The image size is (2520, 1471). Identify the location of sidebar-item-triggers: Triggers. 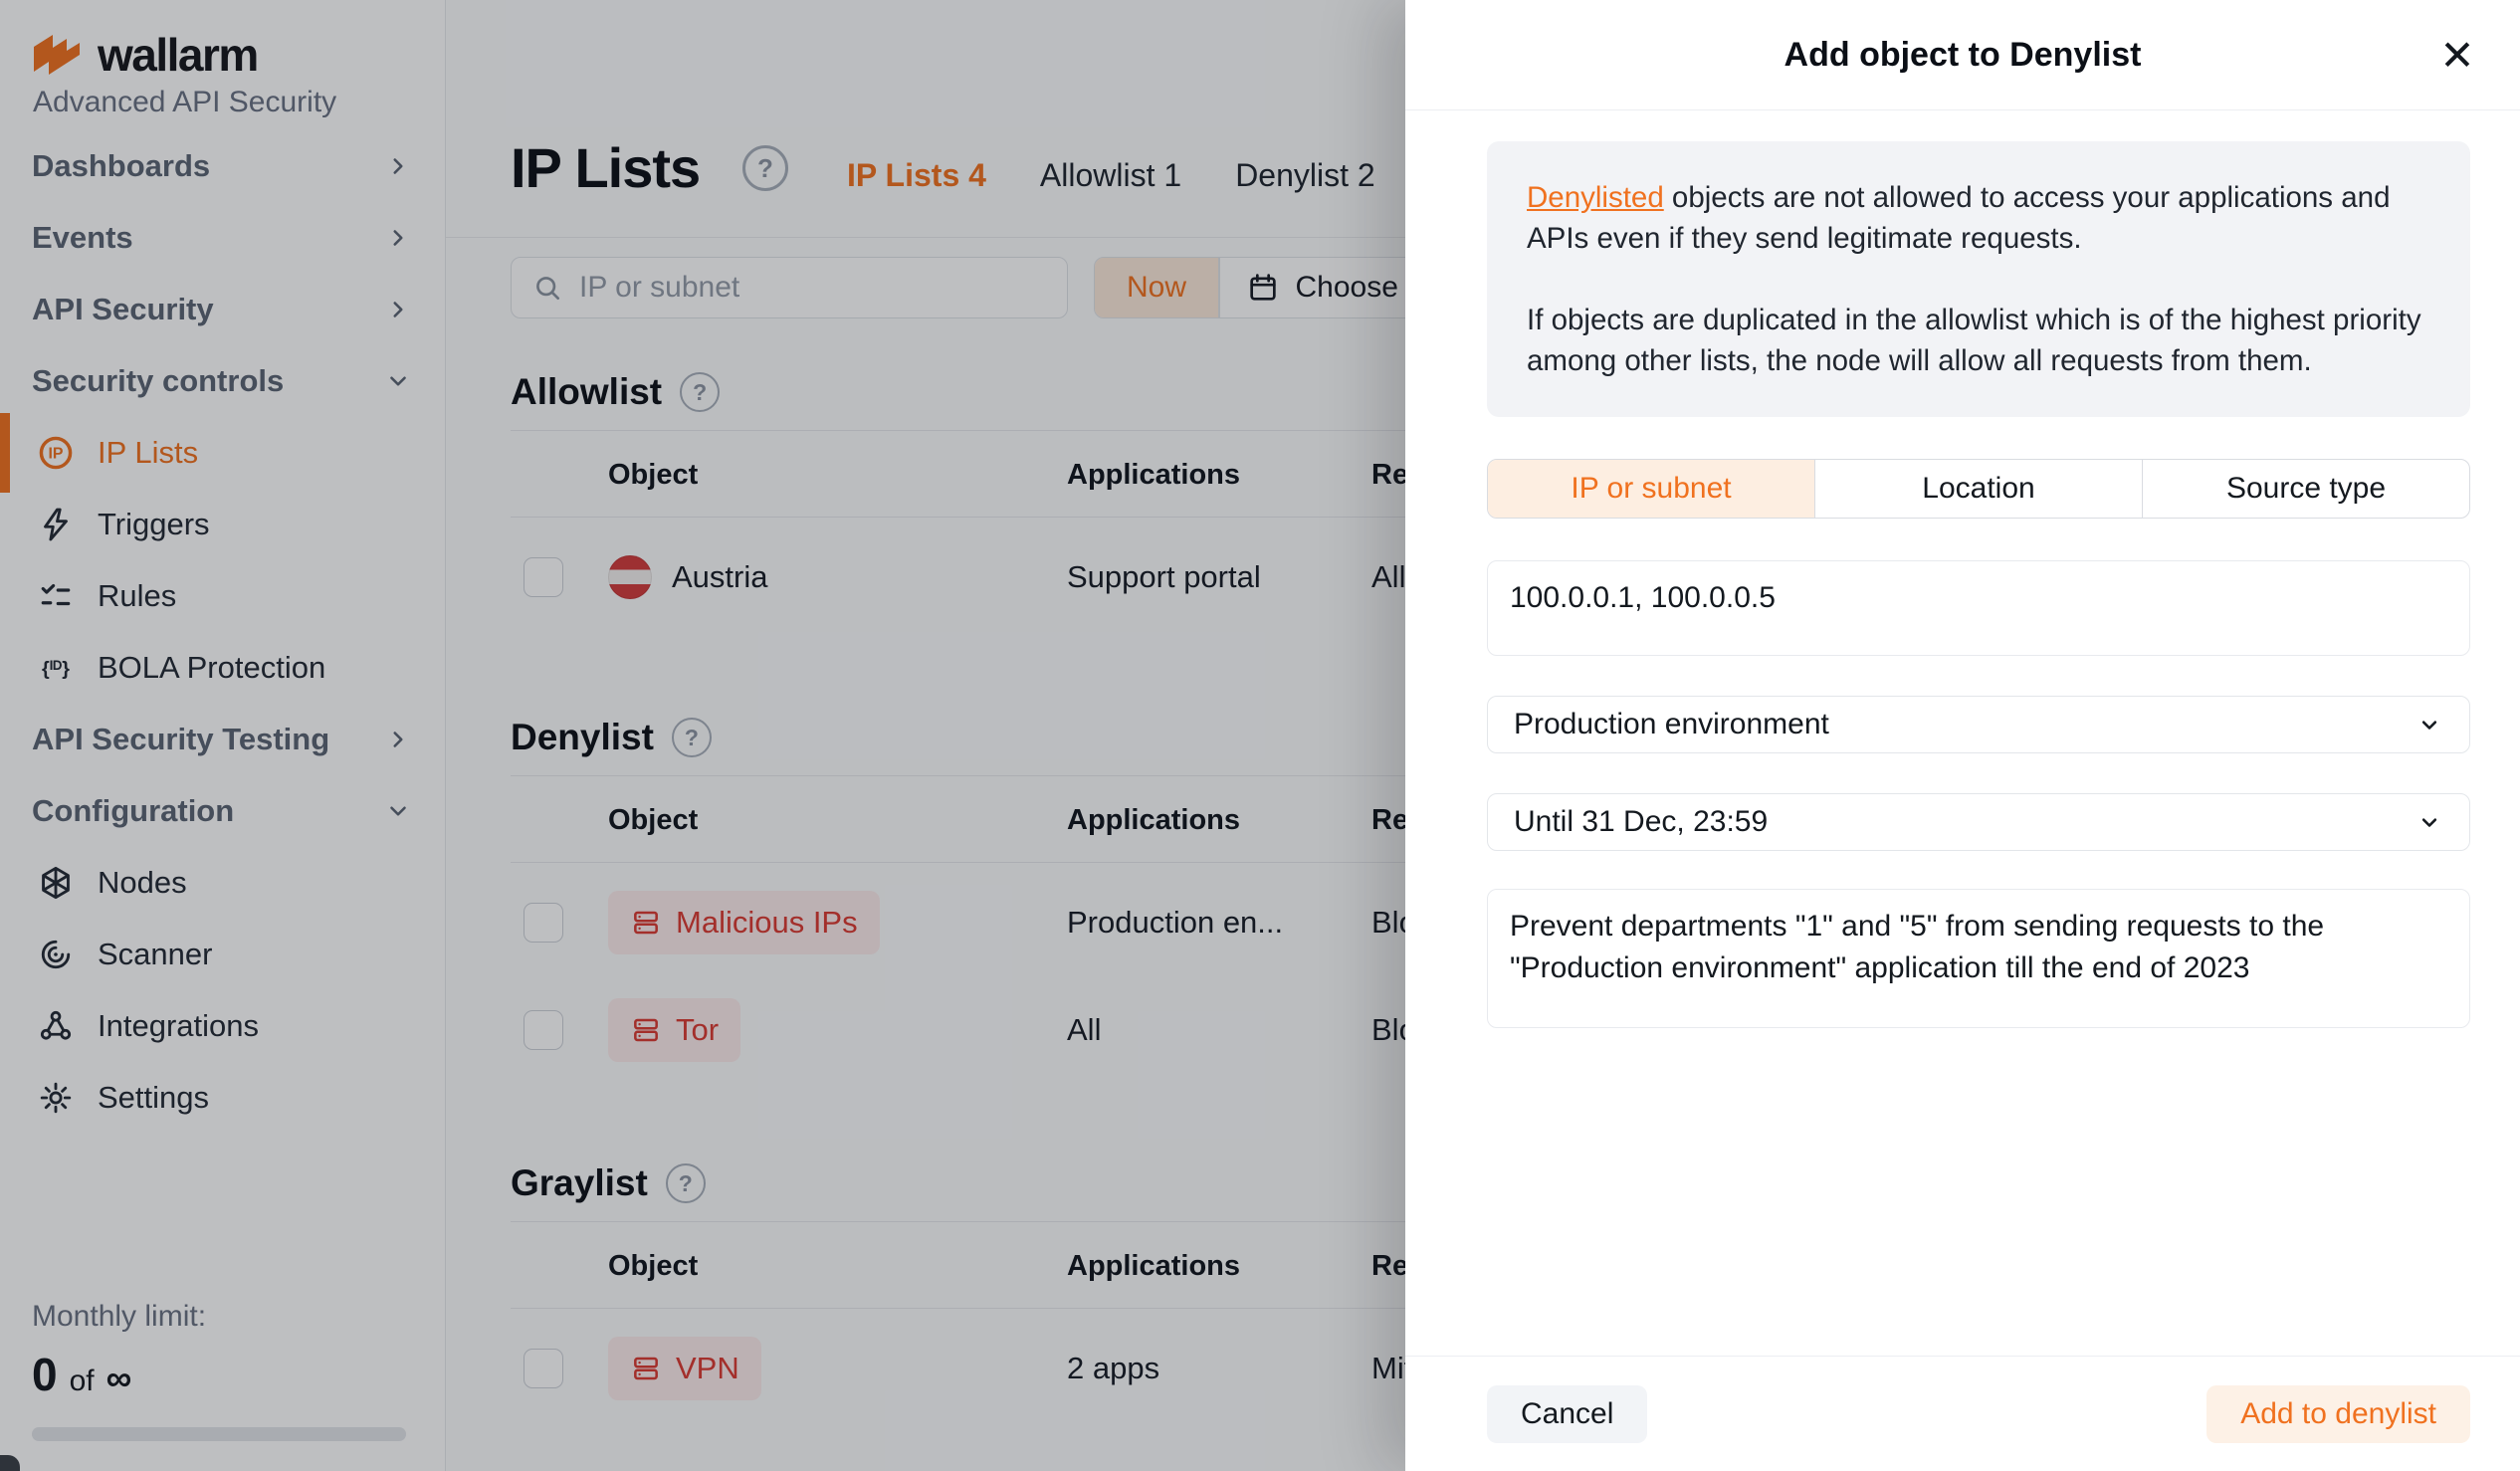
(222, 524).